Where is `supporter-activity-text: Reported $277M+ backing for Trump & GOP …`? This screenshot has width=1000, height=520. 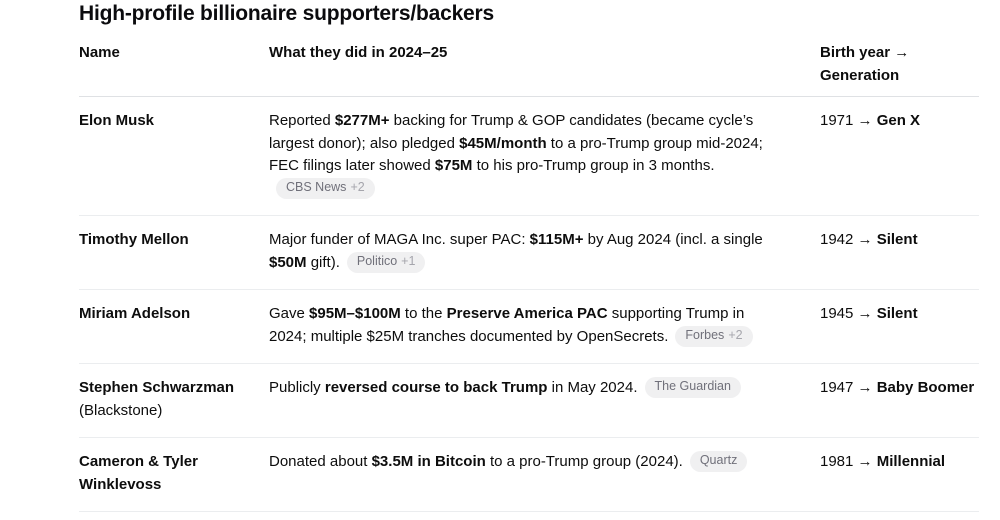
supporter-activity-text: Reported $277M+ backing for Trump & GOP … is located at coordinates (516, 143).